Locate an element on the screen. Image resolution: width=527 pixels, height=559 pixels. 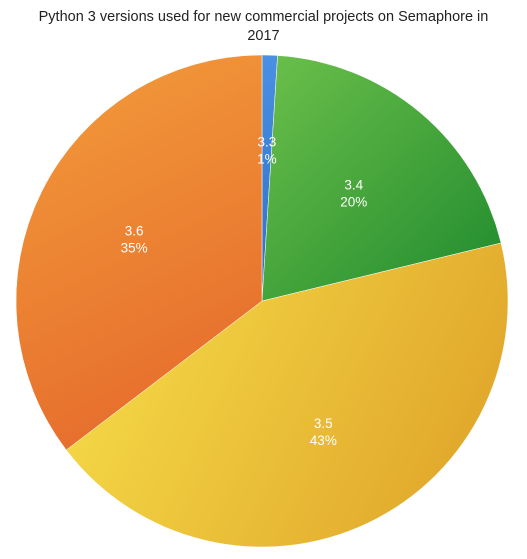
slice-value-3-4: 20% is located at coordinates (353, 202).